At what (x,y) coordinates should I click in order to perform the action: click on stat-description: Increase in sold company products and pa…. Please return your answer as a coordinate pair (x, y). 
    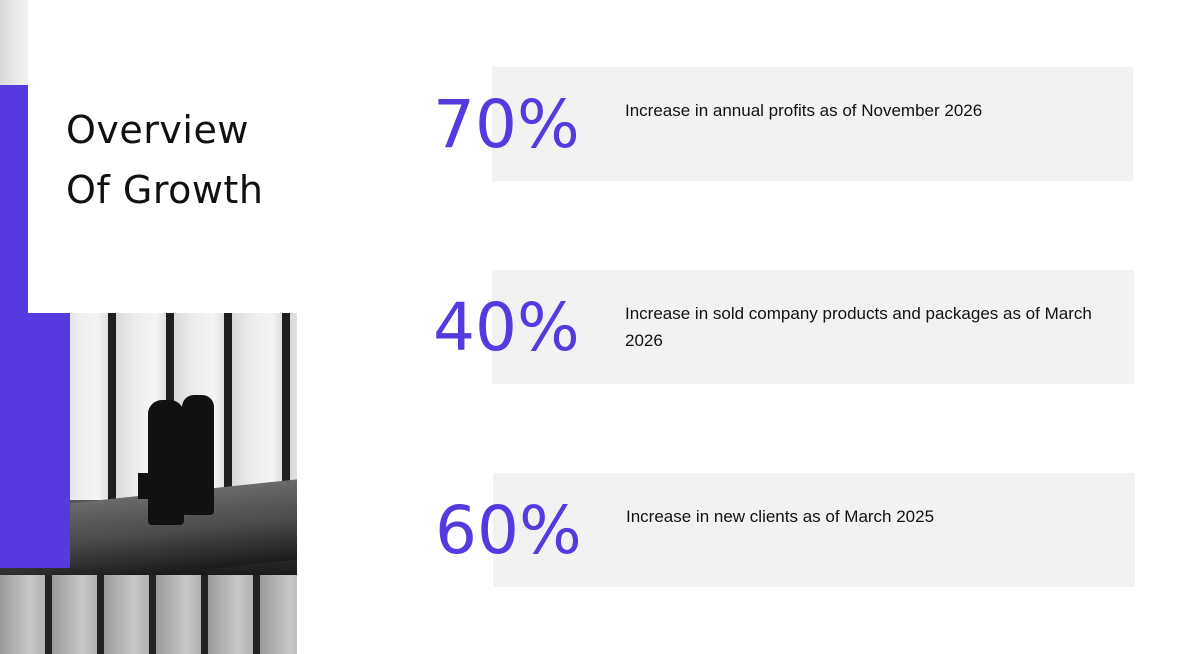
    Looking at the image, I should click on (858, 327).